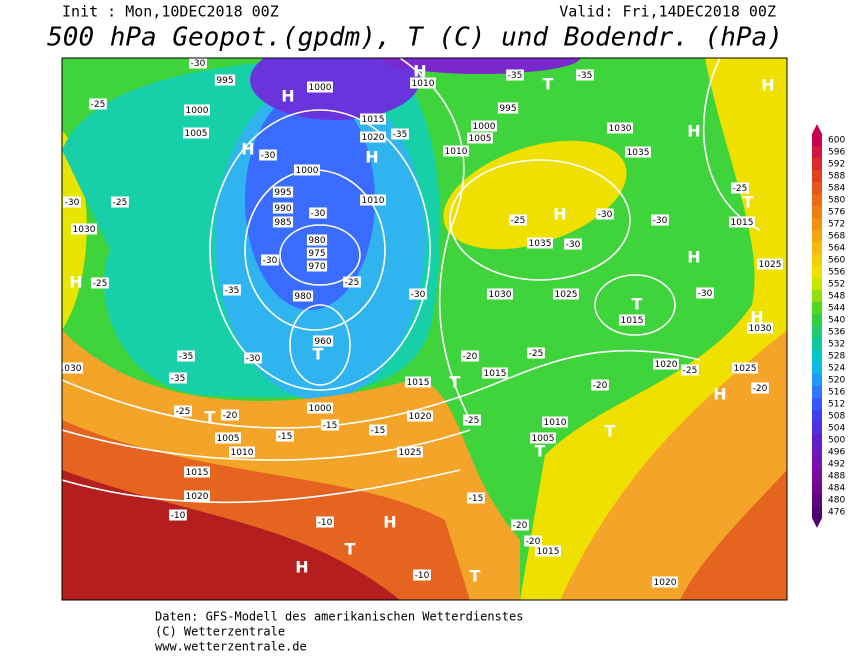 This screenshot has height=657, width=850. What do you see at coordinates (836, 213) in the screenshot?
I see `scale-label: 576` at bounding box center [836, 213].